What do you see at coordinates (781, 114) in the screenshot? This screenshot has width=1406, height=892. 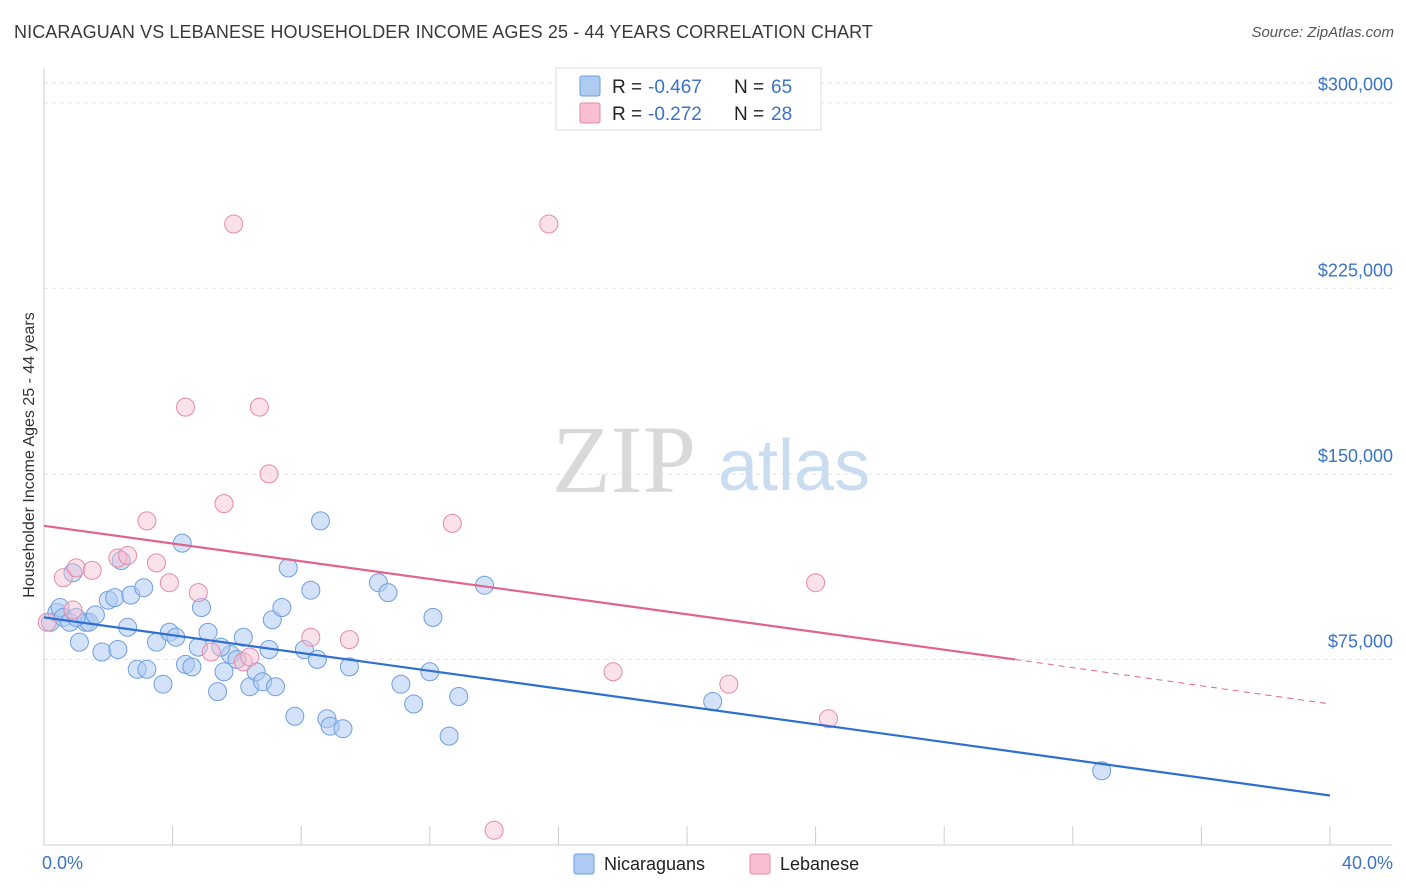 I see `legend-n-value-2: 28` at bounding box center [781, 114].